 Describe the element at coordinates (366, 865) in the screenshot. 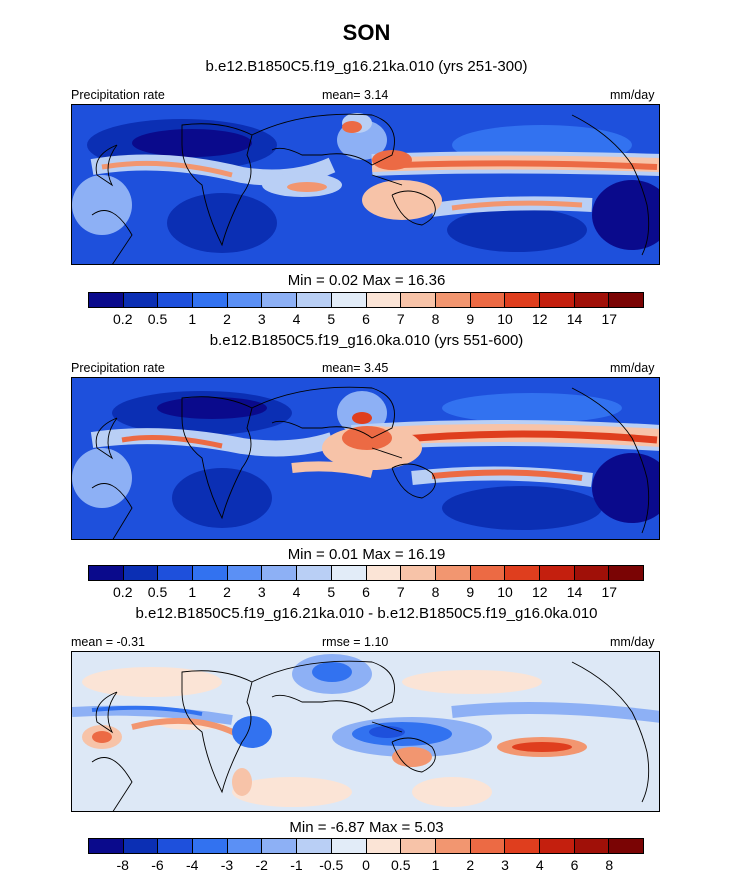

I see `colorbar-tick-label: 0` at that location.